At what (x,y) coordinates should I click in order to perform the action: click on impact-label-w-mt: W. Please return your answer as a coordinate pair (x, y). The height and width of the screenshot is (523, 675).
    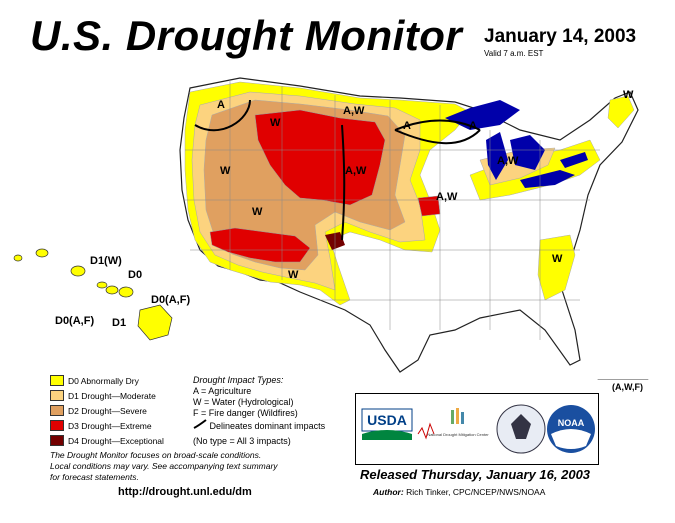
    Looking at the image, I should click on (275, 123).